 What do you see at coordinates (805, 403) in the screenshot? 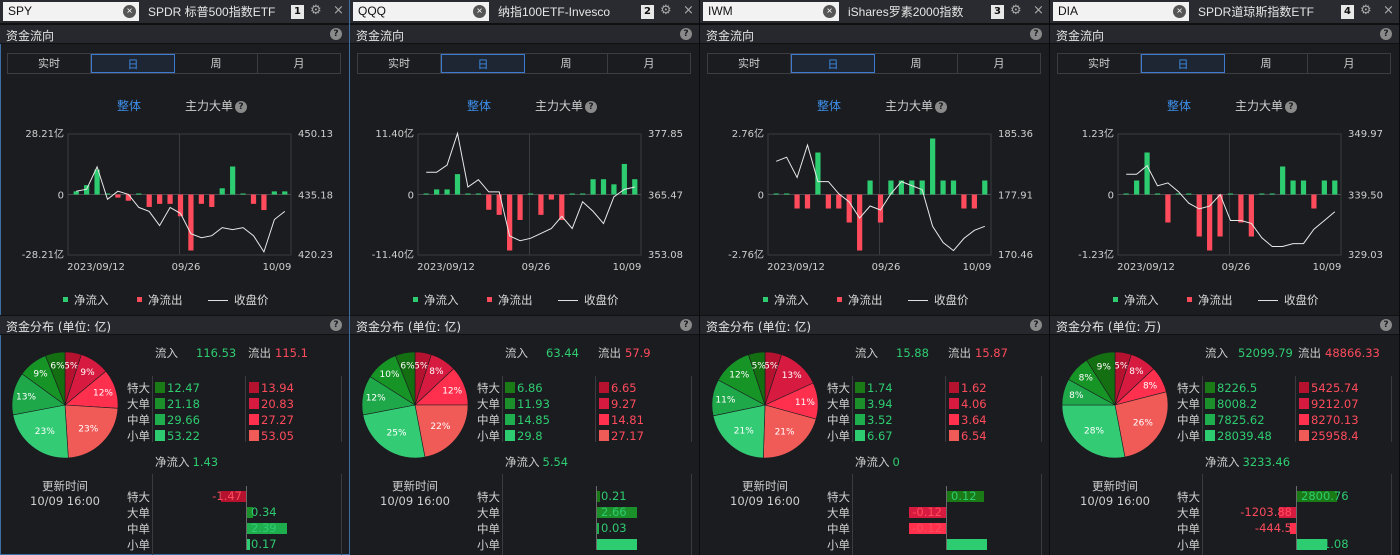
I see `pie-label: 11%` at bounding box center [805, 403].